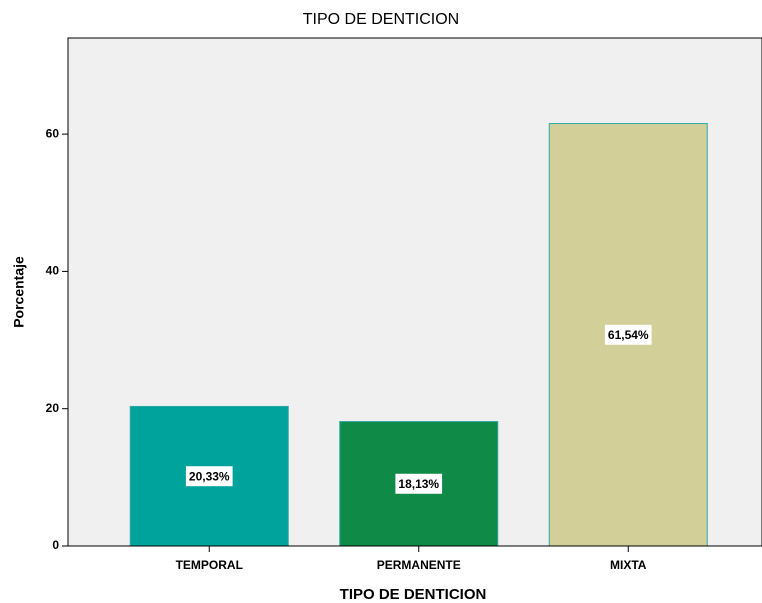 This screenshot has width=762, height=603. I want to click on y-tick-label: 60, so click(53, 133).